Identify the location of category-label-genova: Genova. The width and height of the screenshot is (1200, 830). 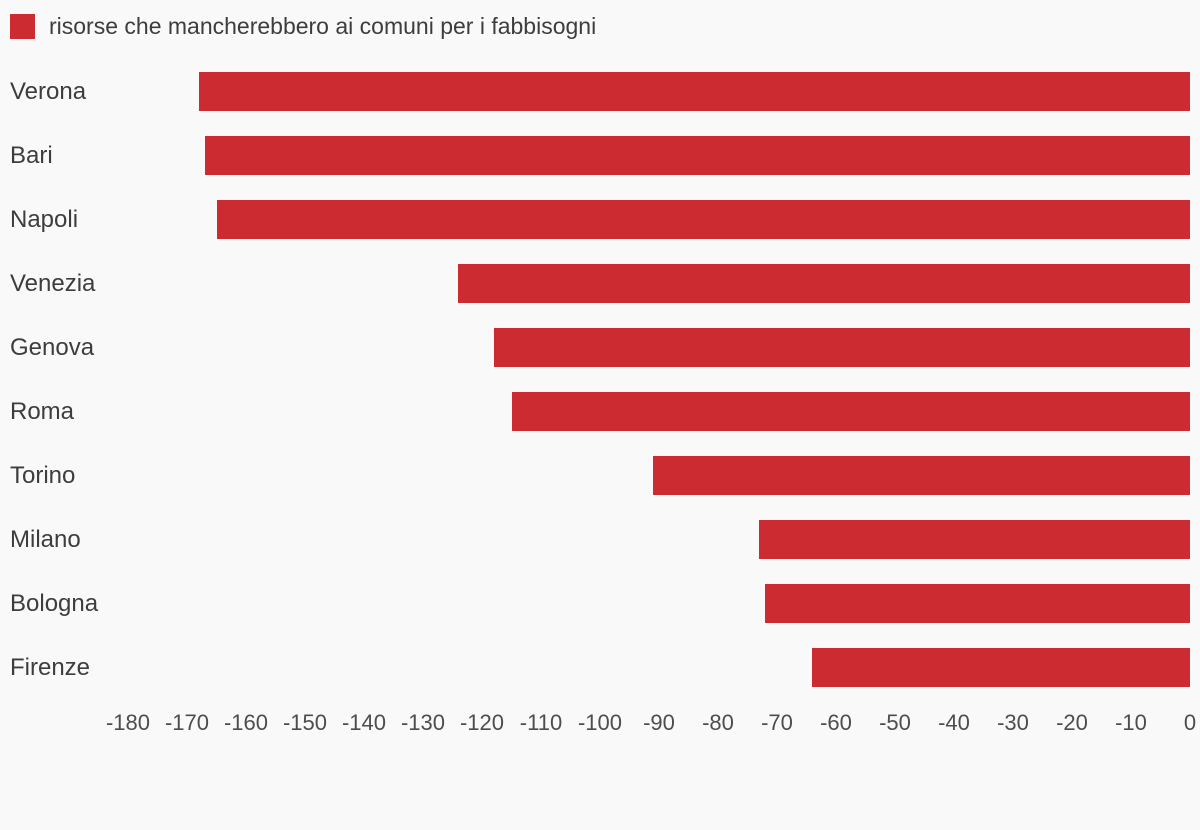
(52, 347).